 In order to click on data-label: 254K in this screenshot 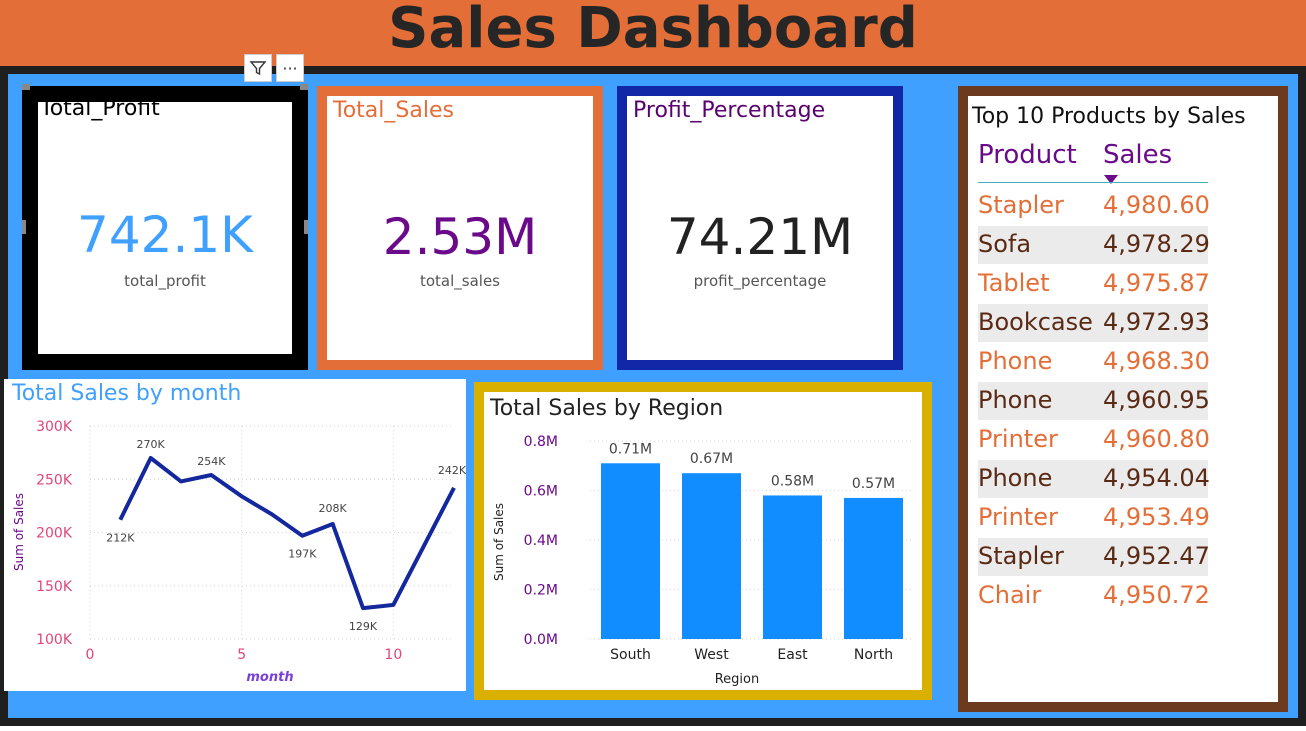, I will do `click(211, 461)`.